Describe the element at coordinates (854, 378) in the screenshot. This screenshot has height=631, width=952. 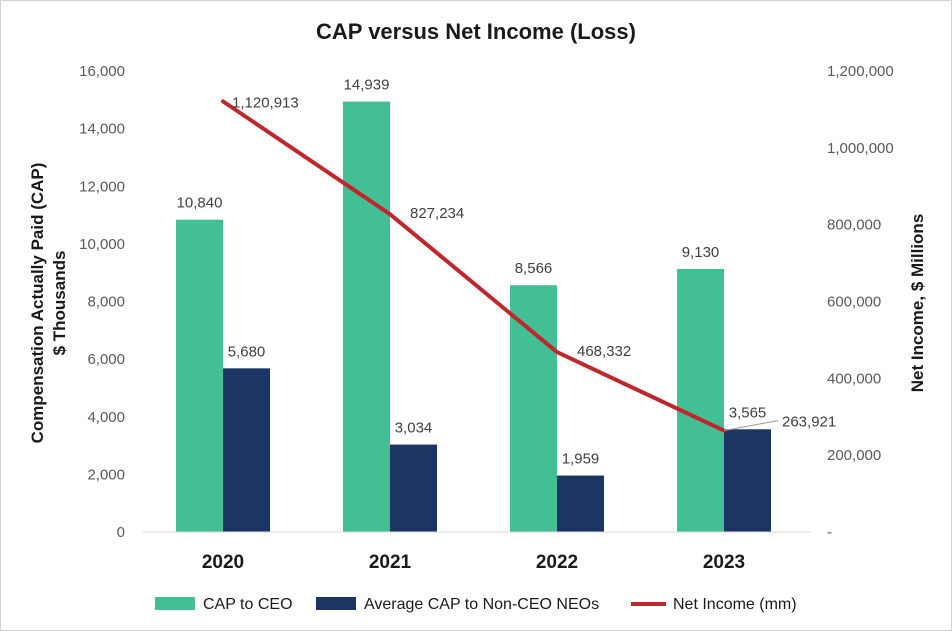
I see `right-tick-label: 400,000` at that location.